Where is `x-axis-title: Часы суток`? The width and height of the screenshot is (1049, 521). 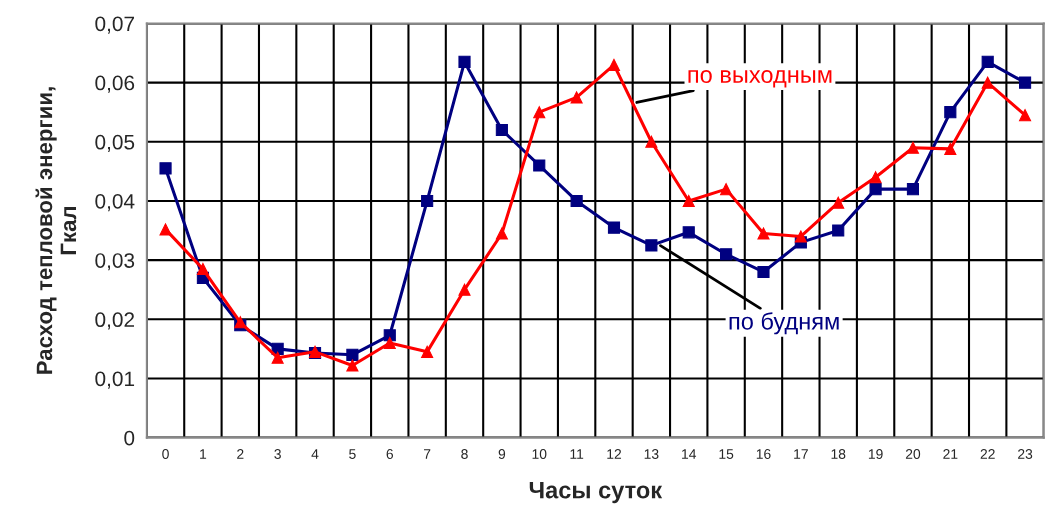 x-axis-title: Часы суток is located at coordinates (596, 493).